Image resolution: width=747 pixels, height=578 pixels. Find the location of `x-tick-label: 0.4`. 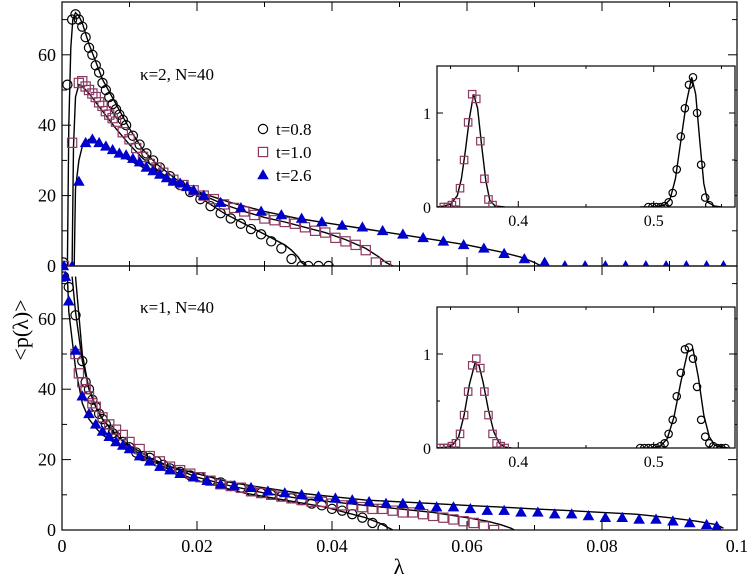

x-tick-label: 0.4 is located at coordinates (518, 462).